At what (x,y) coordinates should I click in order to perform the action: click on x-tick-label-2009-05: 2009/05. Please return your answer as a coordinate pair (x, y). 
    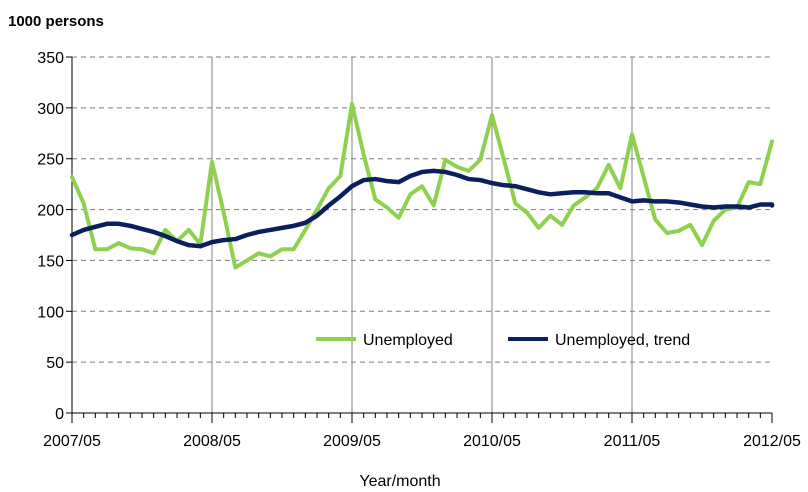
    Looking at the image, I should click on (352, 441).